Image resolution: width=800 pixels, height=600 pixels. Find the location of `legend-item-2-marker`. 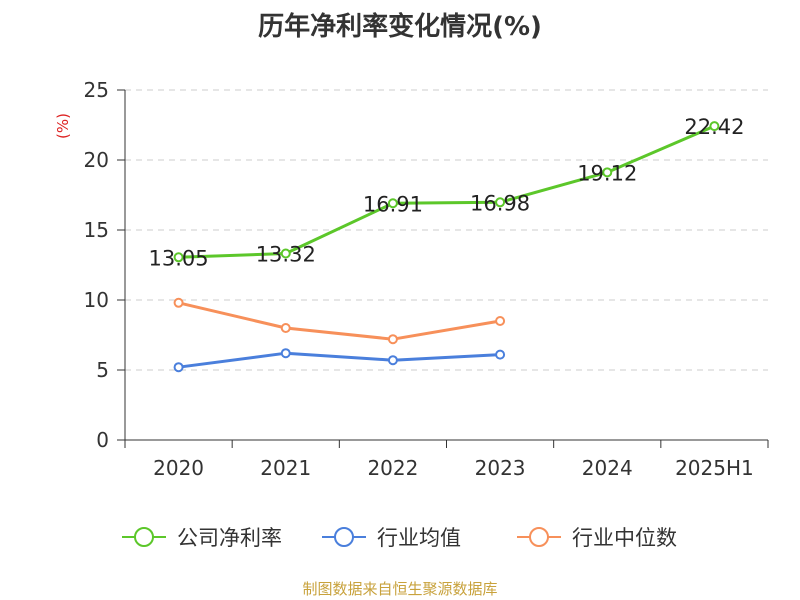

legend-item-2-marker is located at coordinates (344, 537).